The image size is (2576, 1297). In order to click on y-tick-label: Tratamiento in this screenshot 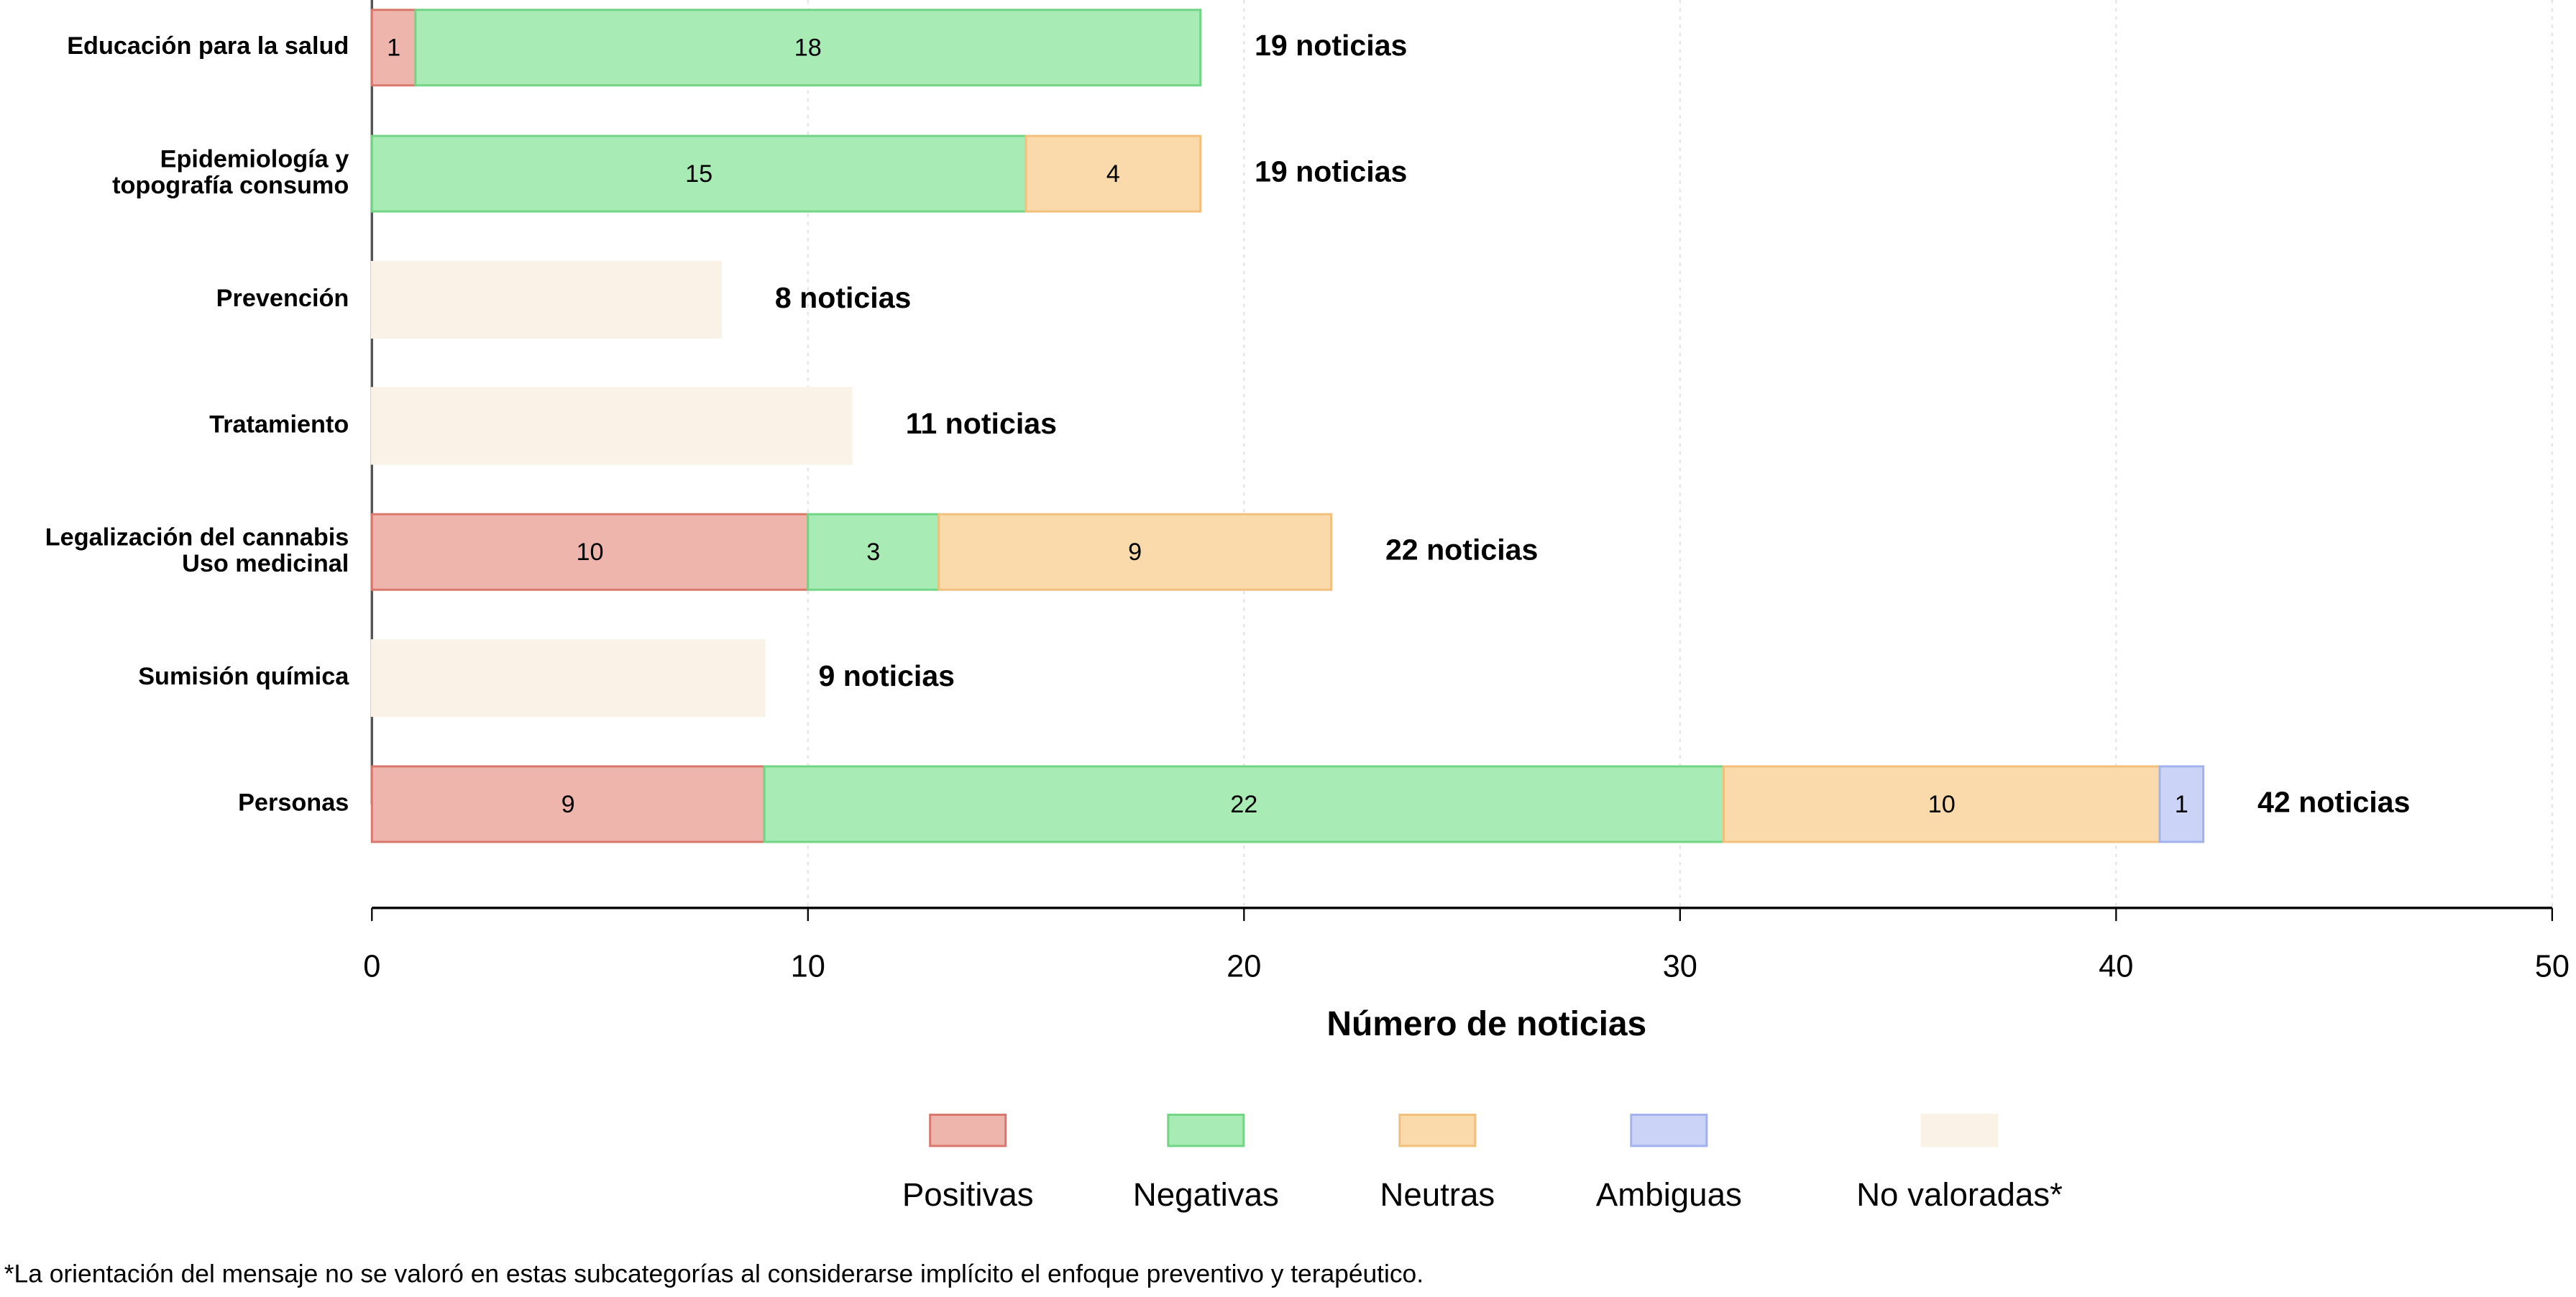, I will do `click(279, 424)`.